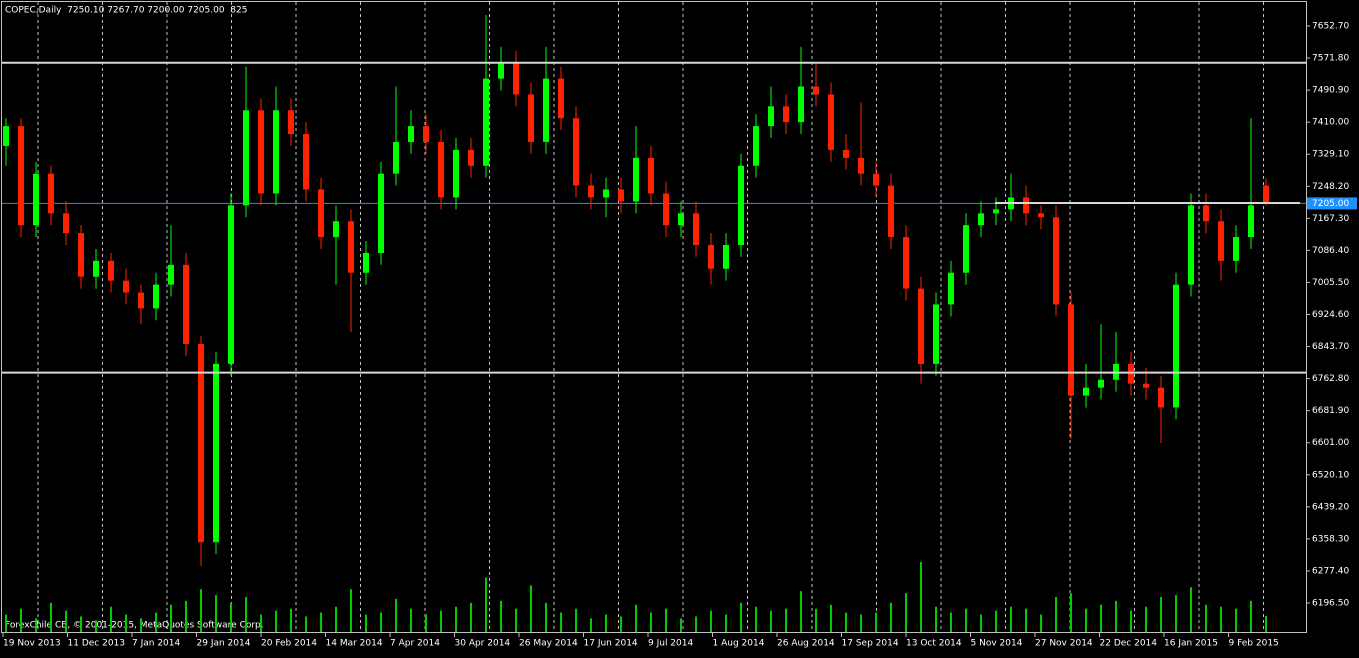  I want to click on y-tick-label: 6601.00, so click(1330, 443).